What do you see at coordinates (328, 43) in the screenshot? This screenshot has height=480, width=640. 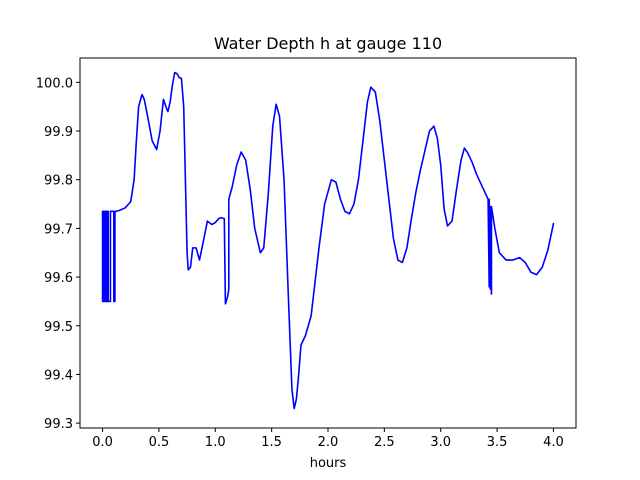 I see `chart-title: Water Depth h at gauge 110` at bounding box center [328, 43].